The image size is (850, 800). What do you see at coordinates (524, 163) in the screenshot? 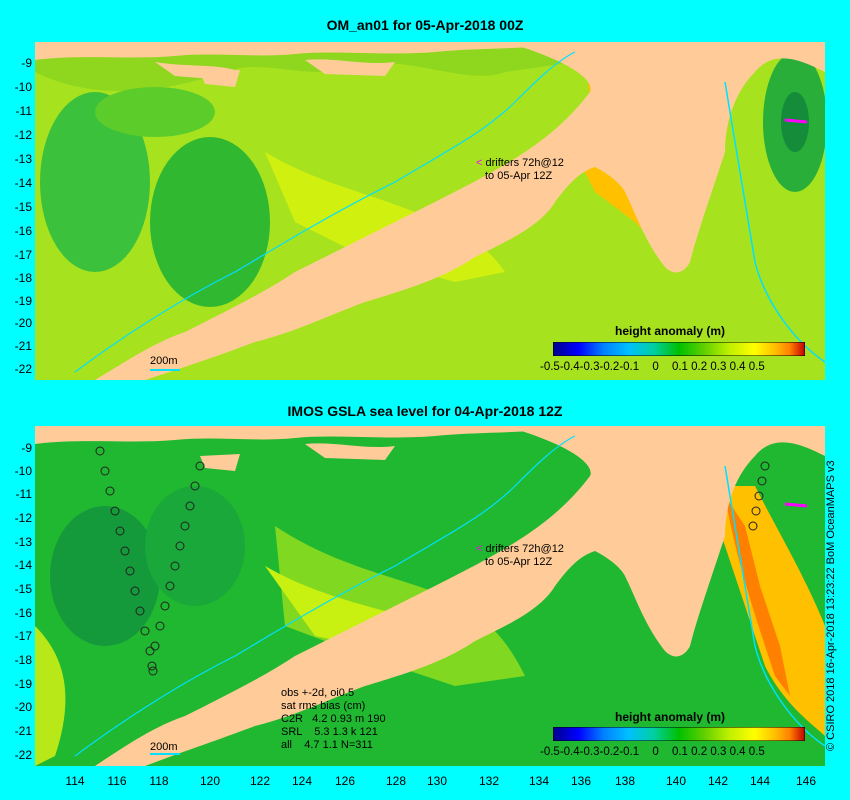
I see `top-drifters-line1: drifters 72h@12` at bounding box center [524, 163].